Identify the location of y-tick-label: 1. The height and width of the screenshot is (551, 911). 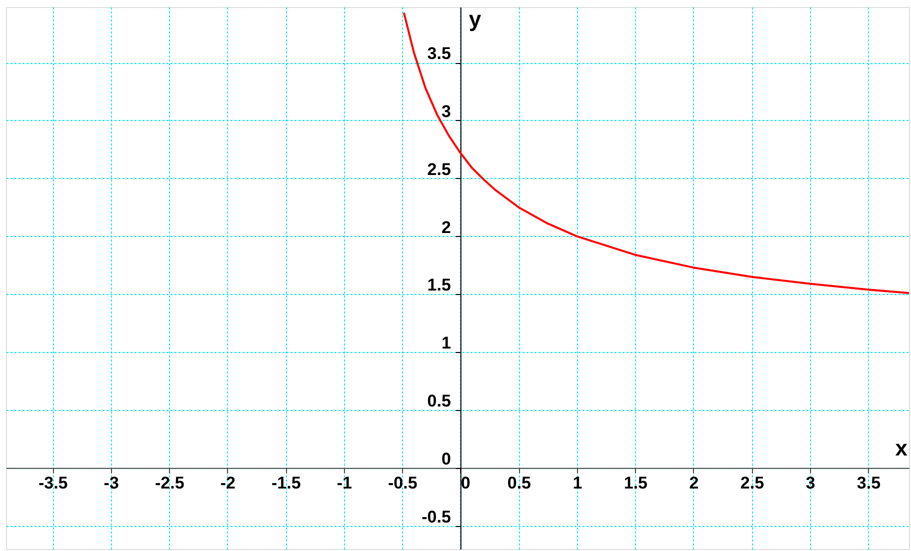
(446, 343).